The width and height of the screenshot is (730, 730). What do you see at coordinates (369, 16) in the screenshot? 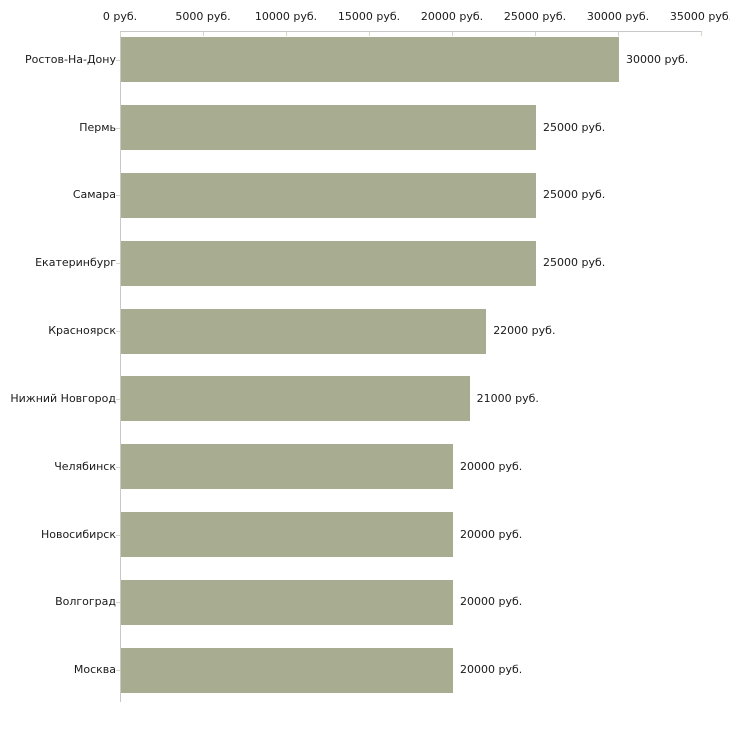
I see `x-axis-tick-label: 15000 руб.` at bounding box center [369, 16].